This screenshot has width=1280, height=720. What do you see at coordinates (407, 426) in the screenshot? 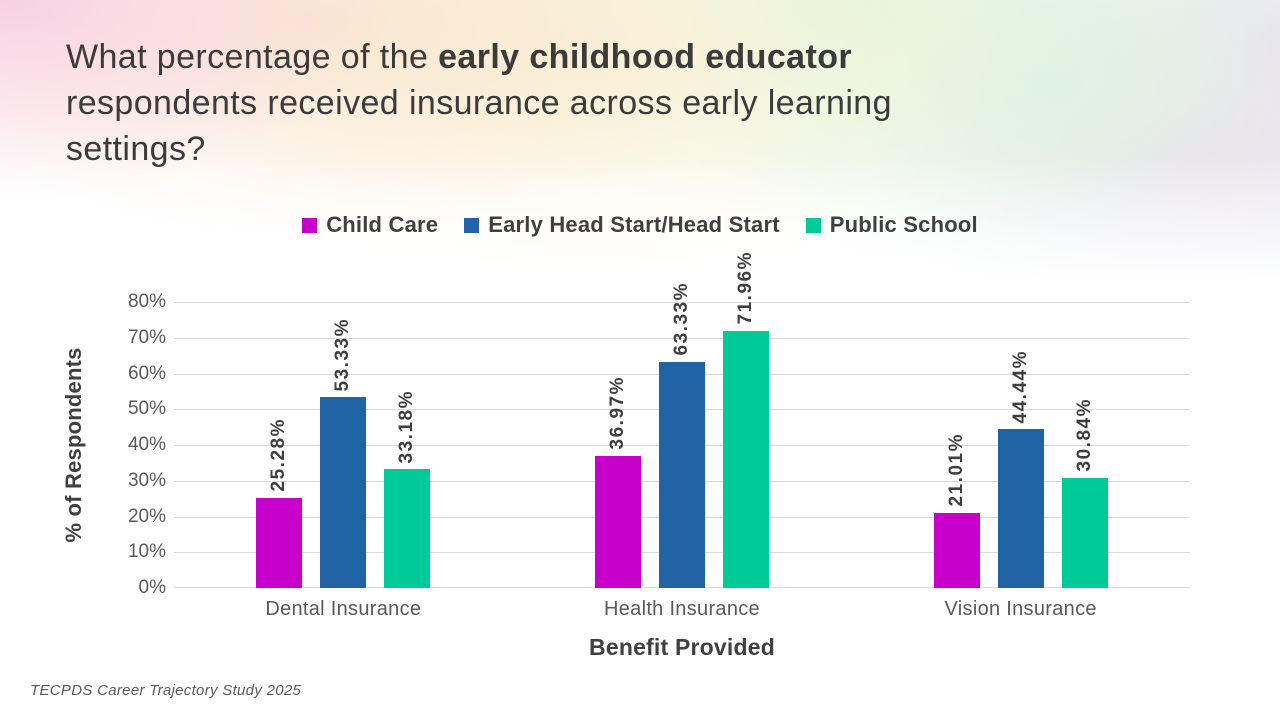
I see `bar-value-label: 33.18%` at bounding box center [407, 426].